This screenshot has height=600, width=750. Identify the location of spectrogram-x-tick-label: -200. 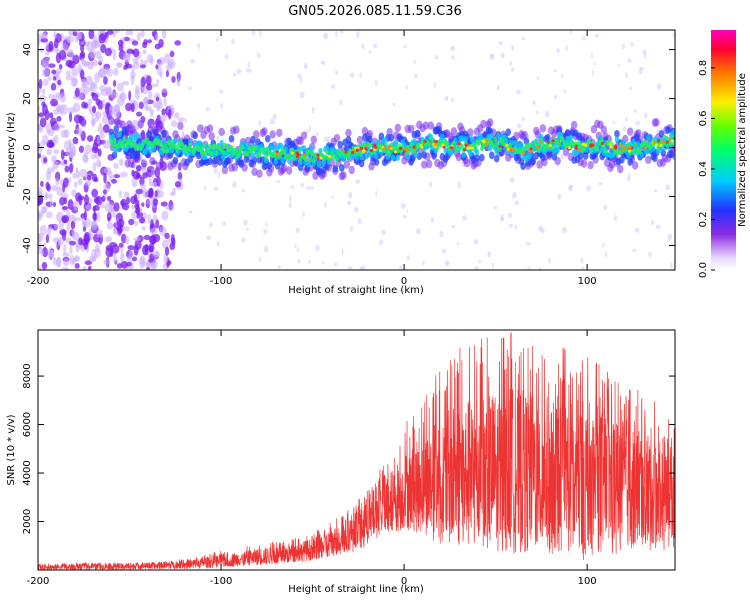
(38, 281).